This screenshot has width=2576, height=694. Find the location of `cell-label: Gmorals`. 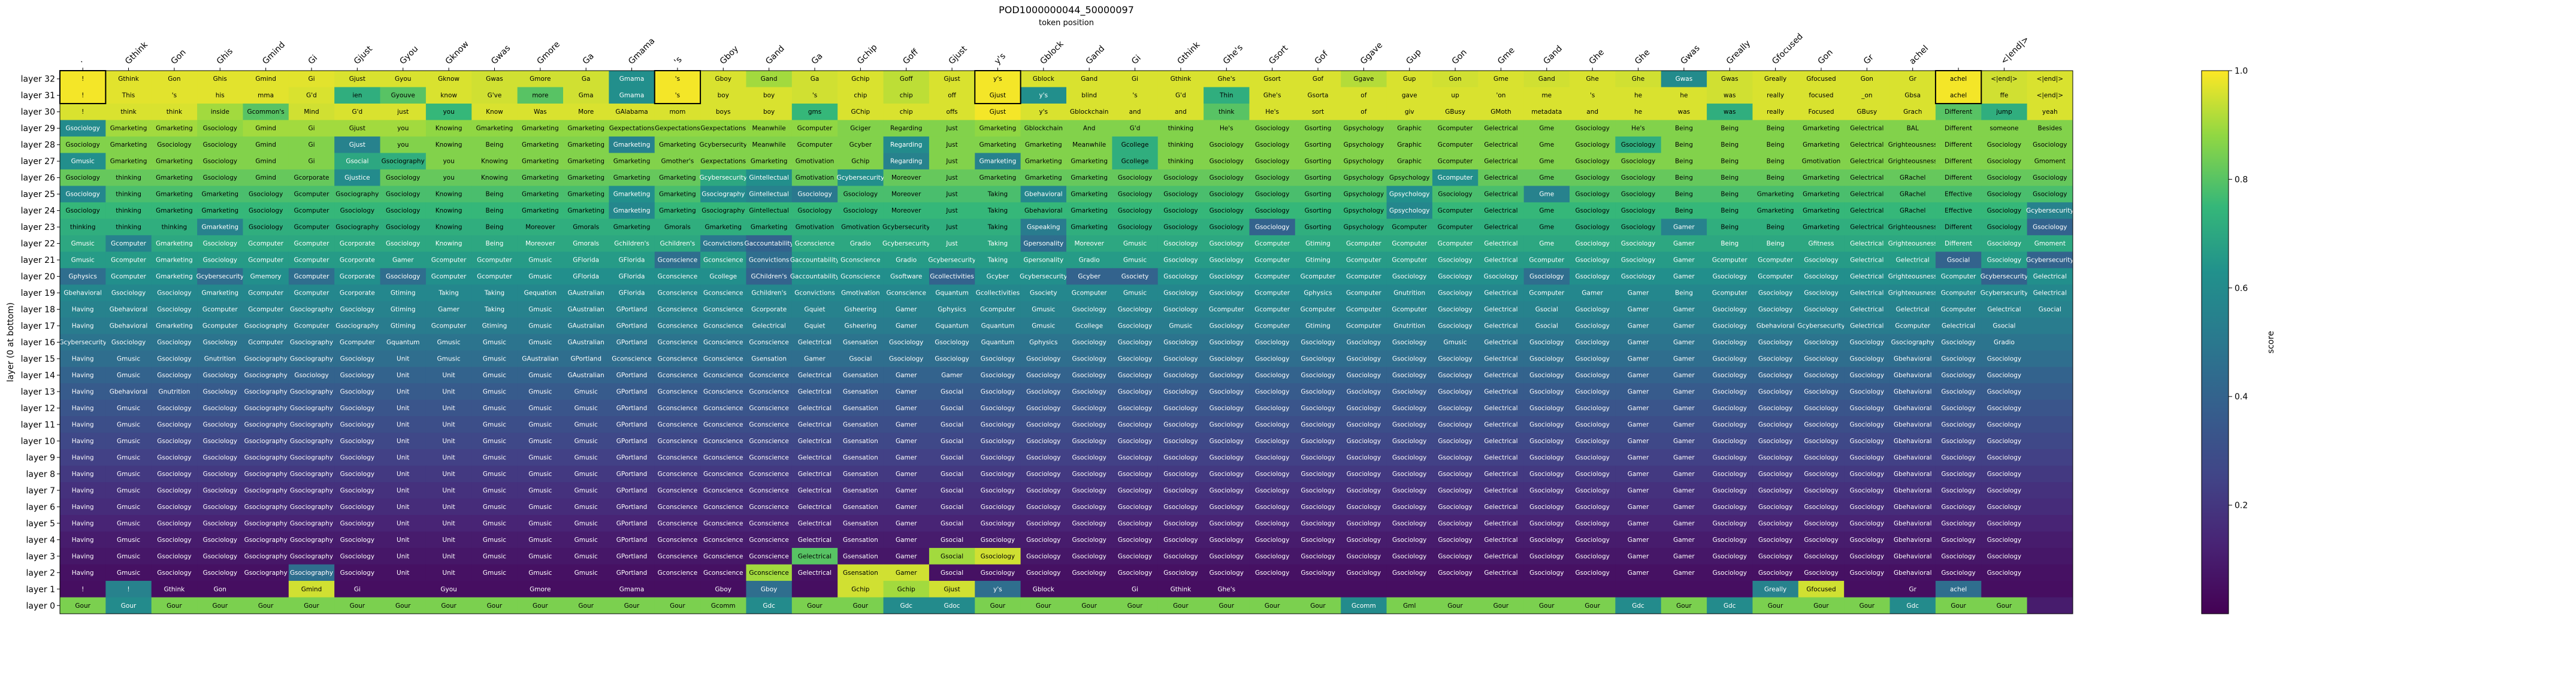

cell-label: Gmorals is located at coordinates (586, 244).